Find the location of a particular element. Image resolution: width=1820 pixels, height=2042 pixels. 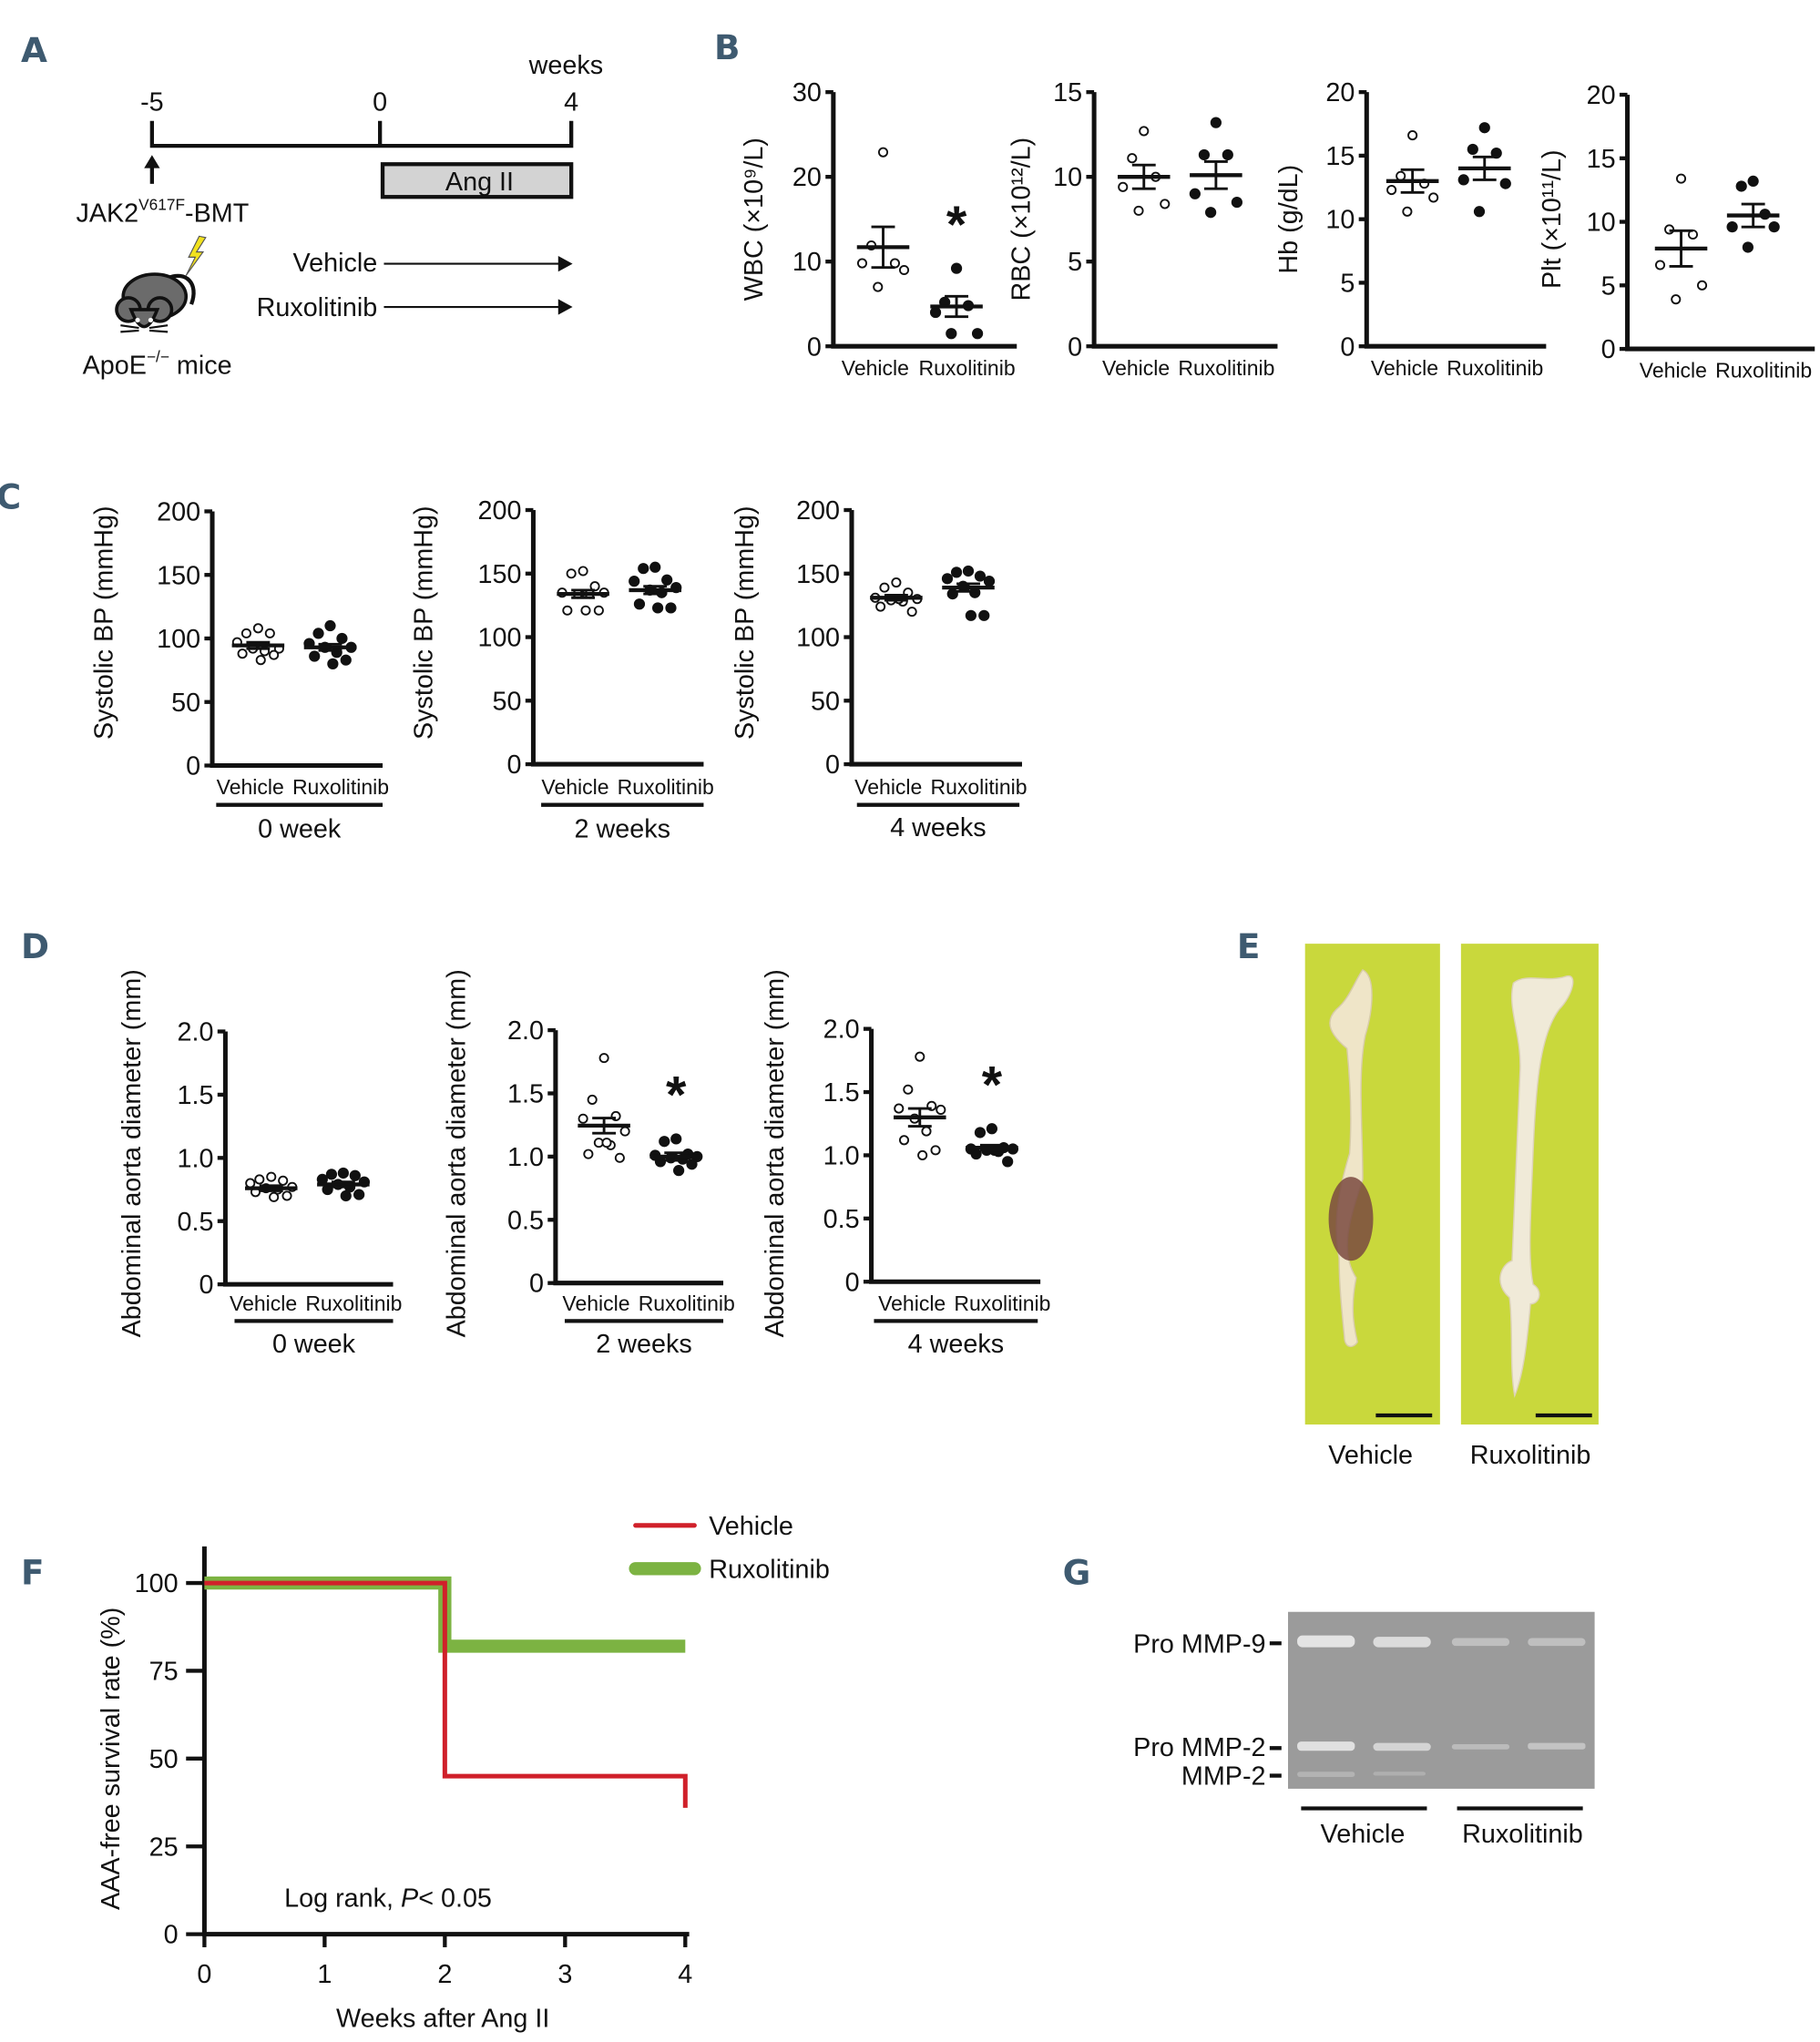

scatter-chart-b: 0 5 10 15 20 Hb (g/dL) Vehicle Ruxolitinib is located at coordinates (1410, 229).